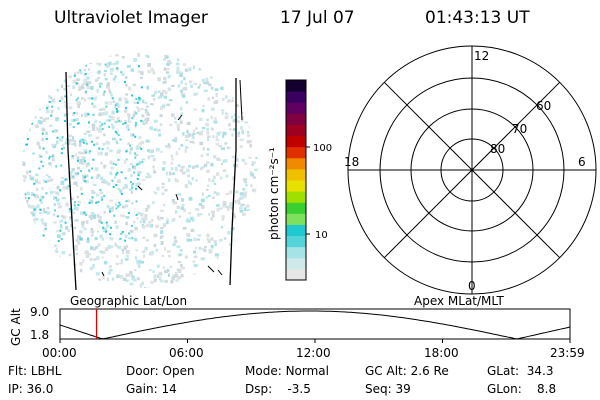  What do you see at coordinates (39, 335) in the screenshot?
I see `orbit-ytick-min: 1.8` at bounding box center [39, 335].